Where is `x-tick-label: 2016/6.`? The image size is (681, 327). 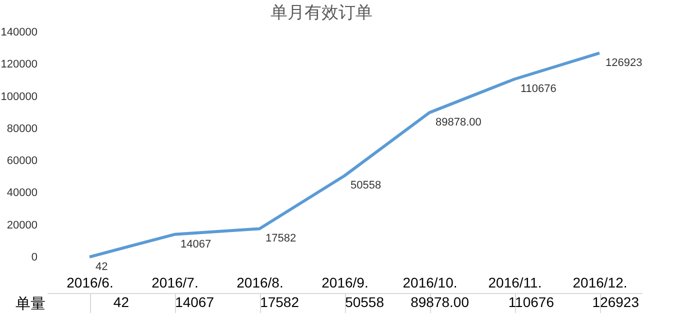 x-tick-label: 2016/6. is located at coordinates (90, 282).